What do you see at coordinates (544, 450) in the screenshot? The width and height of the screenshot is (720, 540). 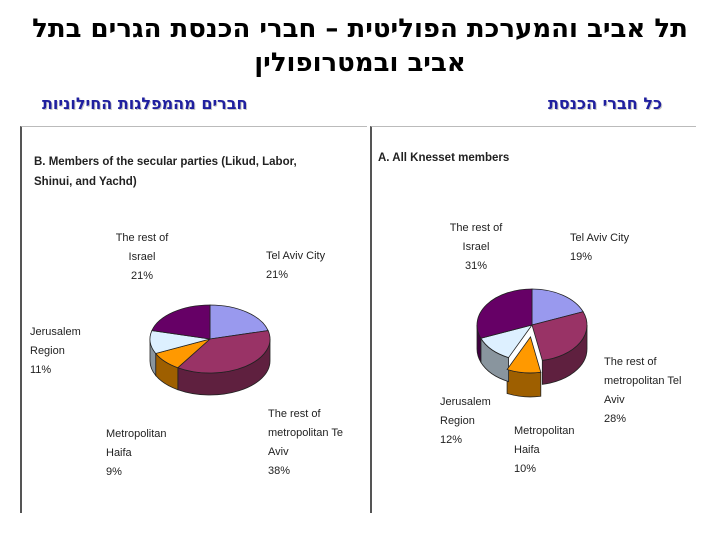 I see `knesset-slice-label-3: Metropolitan Haifa 10%` at bounding box center [544, 450].